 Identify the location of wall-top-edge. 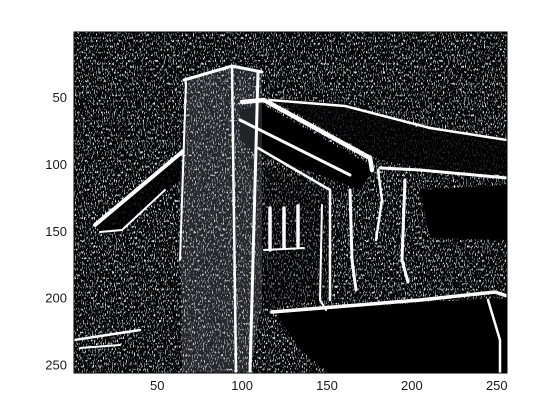
(294, 224).